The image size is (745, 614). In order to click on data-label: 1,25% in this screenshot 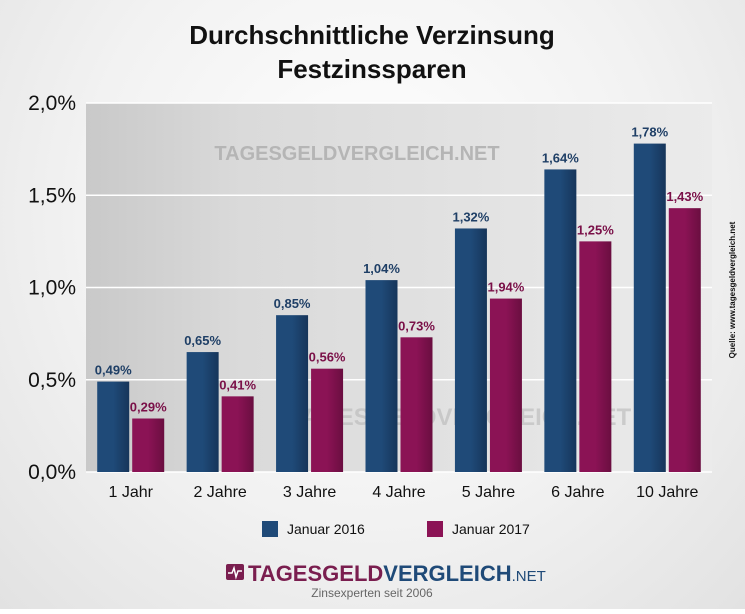, I will do `click(595, 229)`.